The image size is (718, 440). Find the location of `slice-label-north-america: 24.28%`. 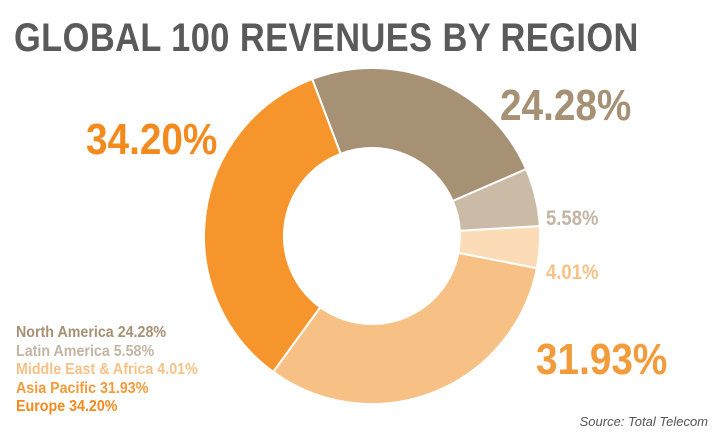

slice-label-north-america: 24.28% is located at coordinates (566, 105).